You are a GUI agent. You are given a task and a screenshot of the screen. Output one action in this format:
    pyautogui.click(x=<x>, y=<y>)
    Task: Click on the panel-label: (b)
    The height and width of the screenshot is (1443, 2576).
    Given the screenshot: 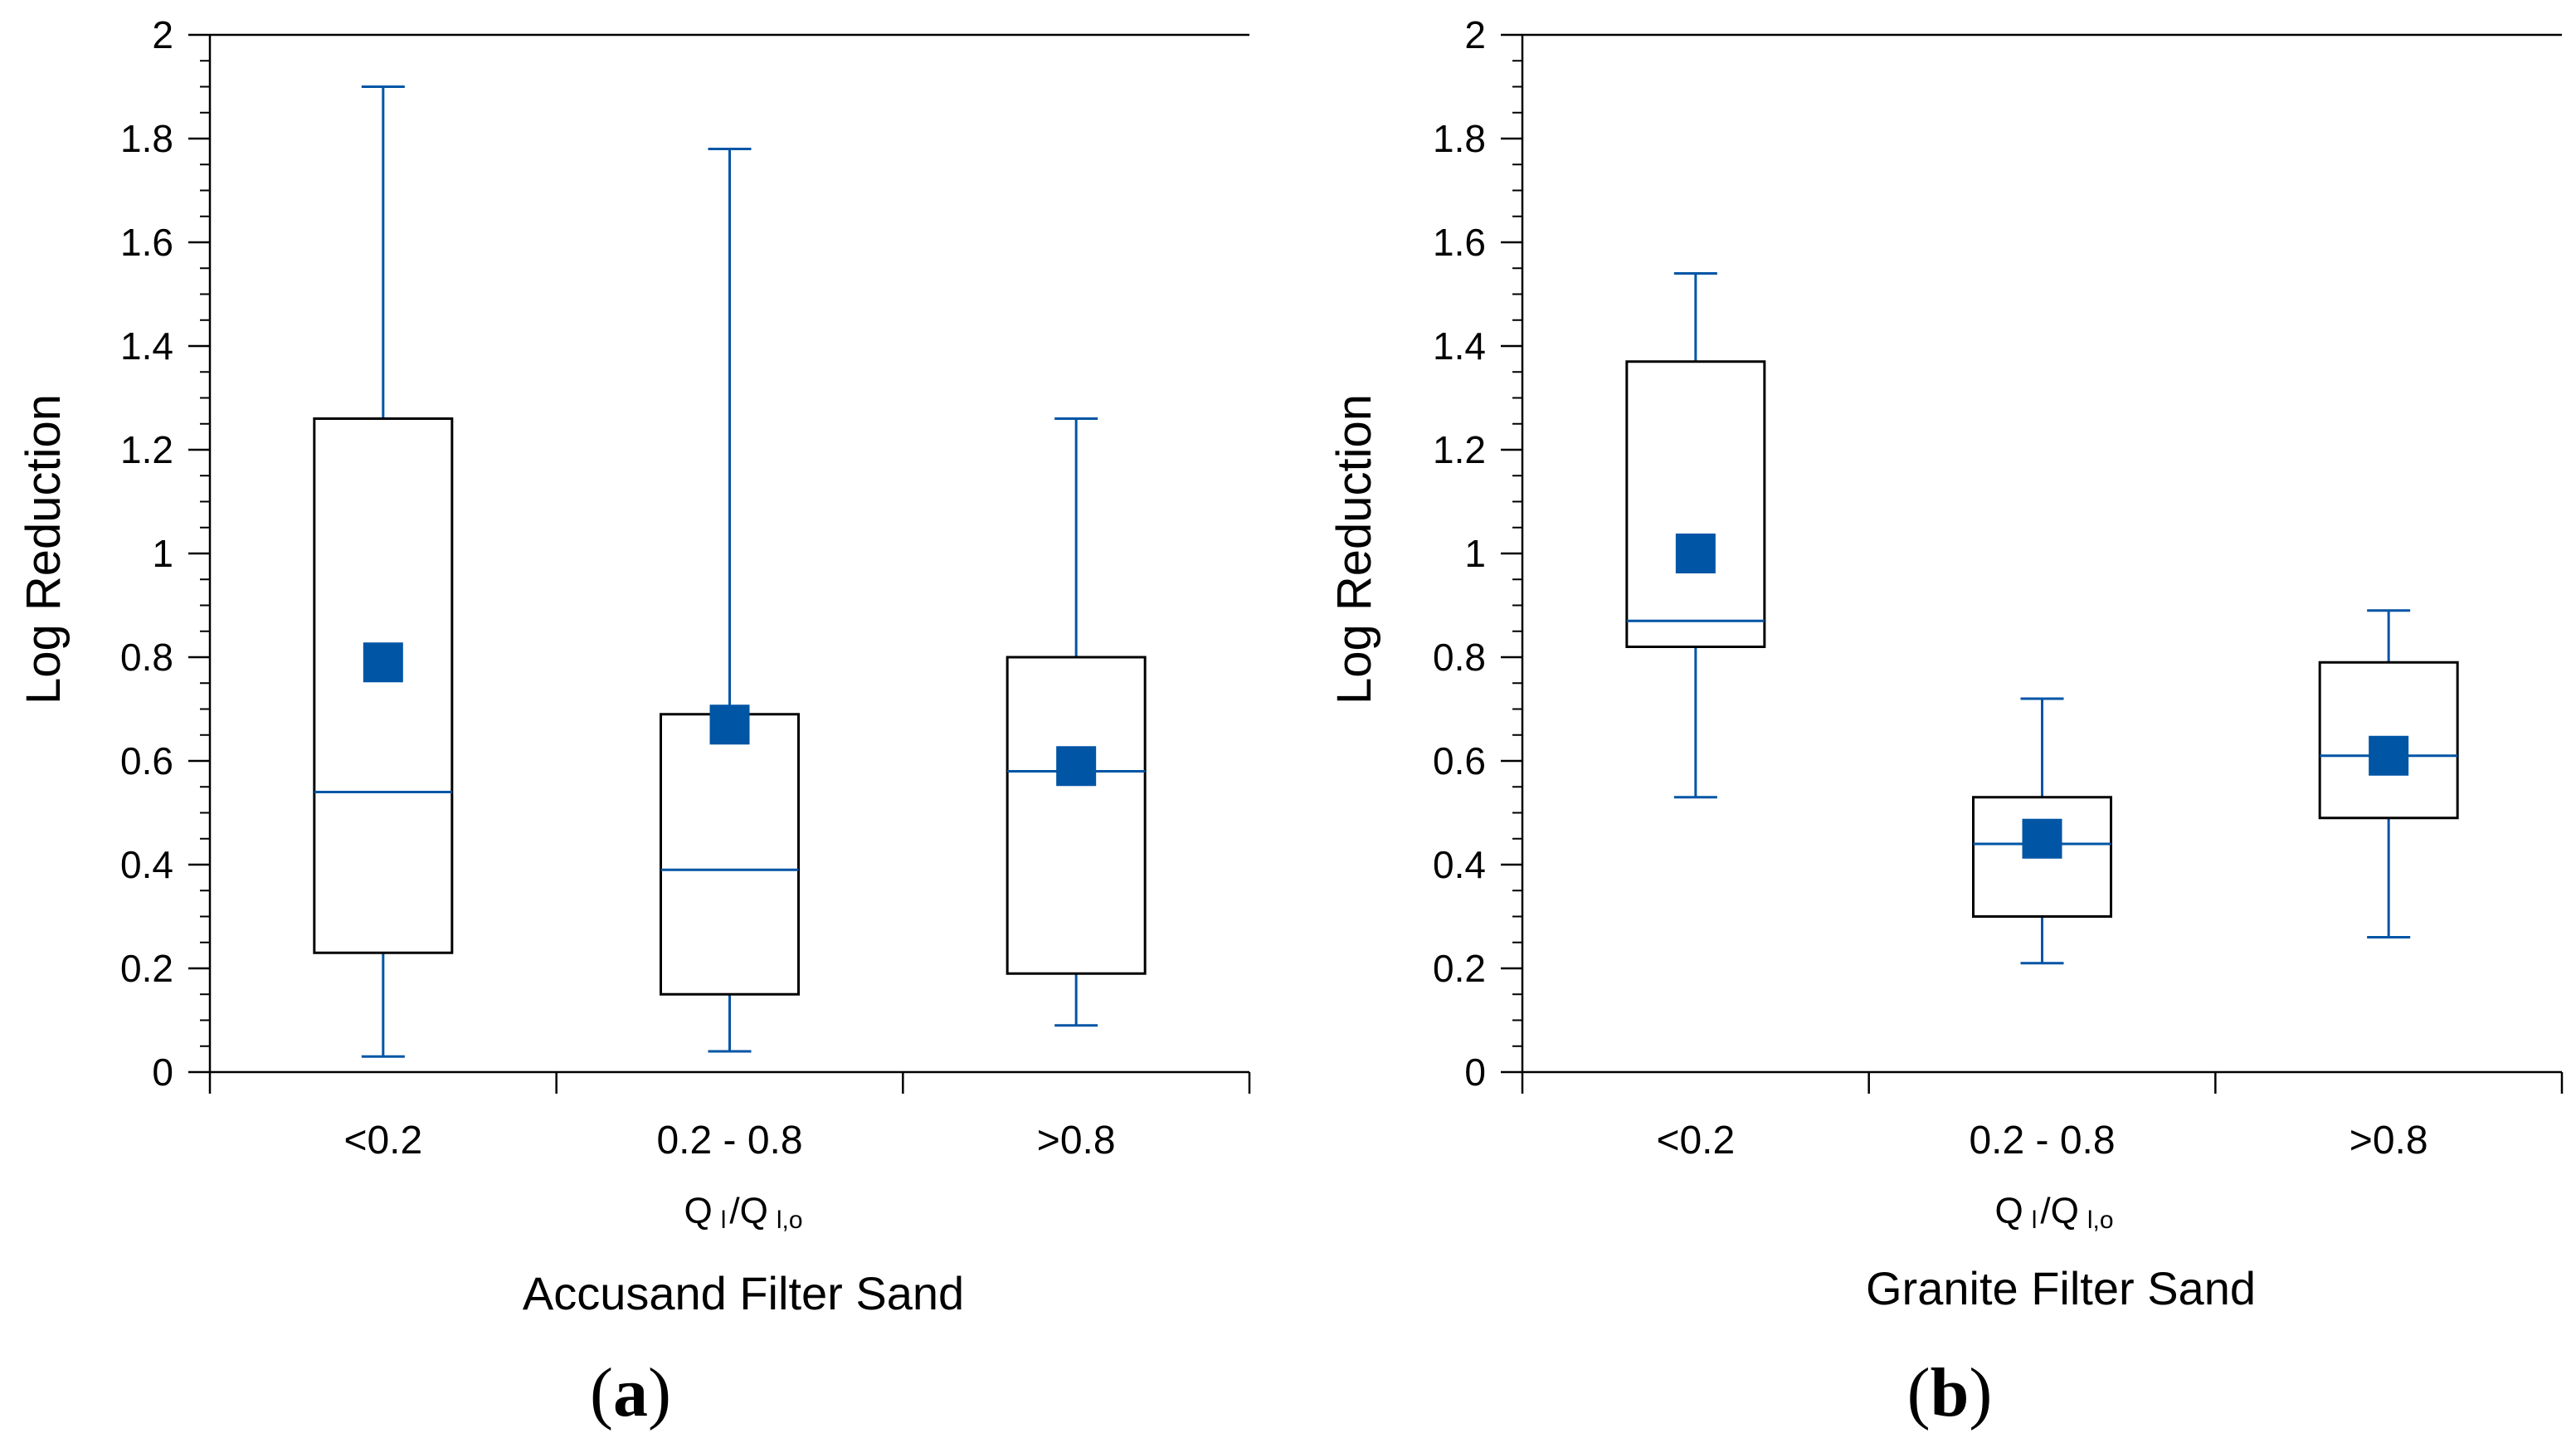 What is the action you would take?
    pyautogui.click(x=1950, y=1392)
    